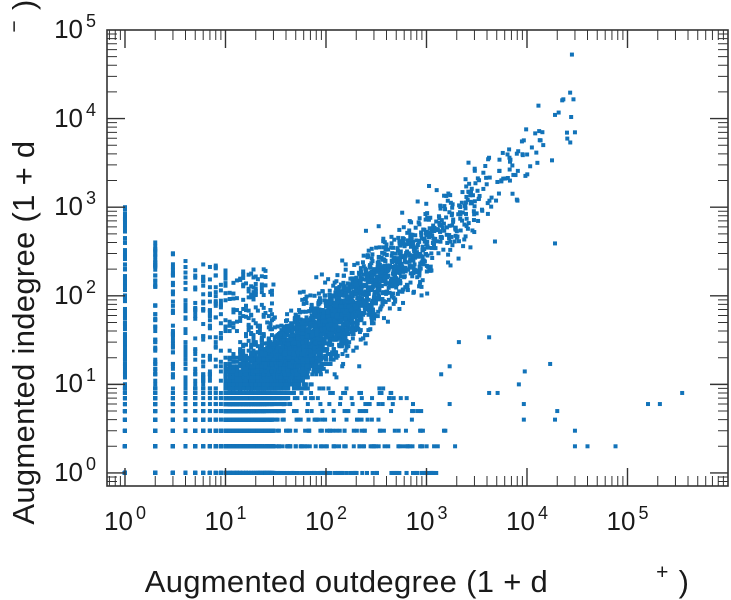 The height and width of the screenshot is (600, 731). What do you see at coordinates (75, 382) in the screenshot?
I see `y-tick-label-1e1: 10 1` at bounding box center [75, 382].